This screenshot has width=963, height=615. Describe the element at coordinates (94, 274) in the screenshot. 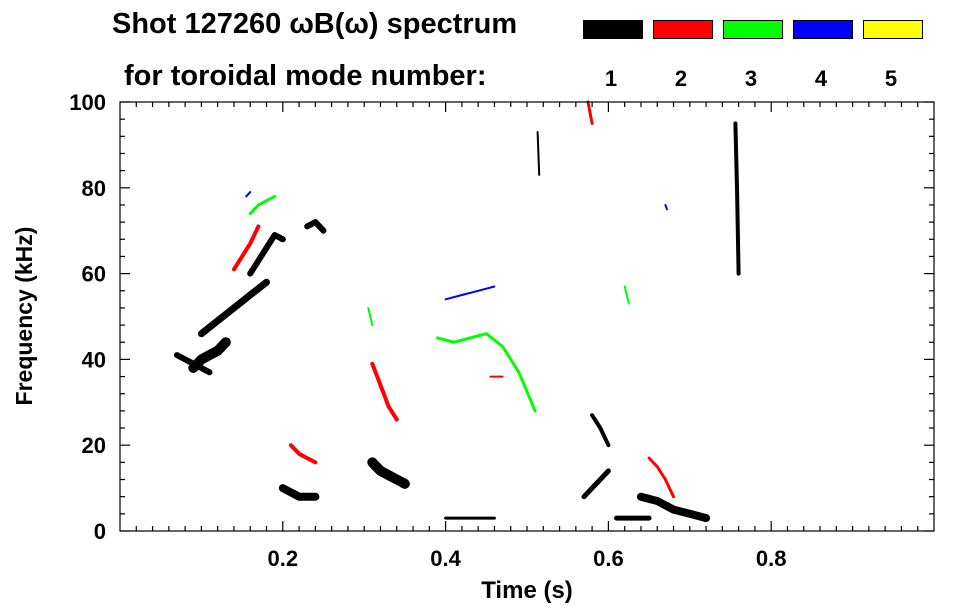

I see `y-tick-label: 60` at that location.